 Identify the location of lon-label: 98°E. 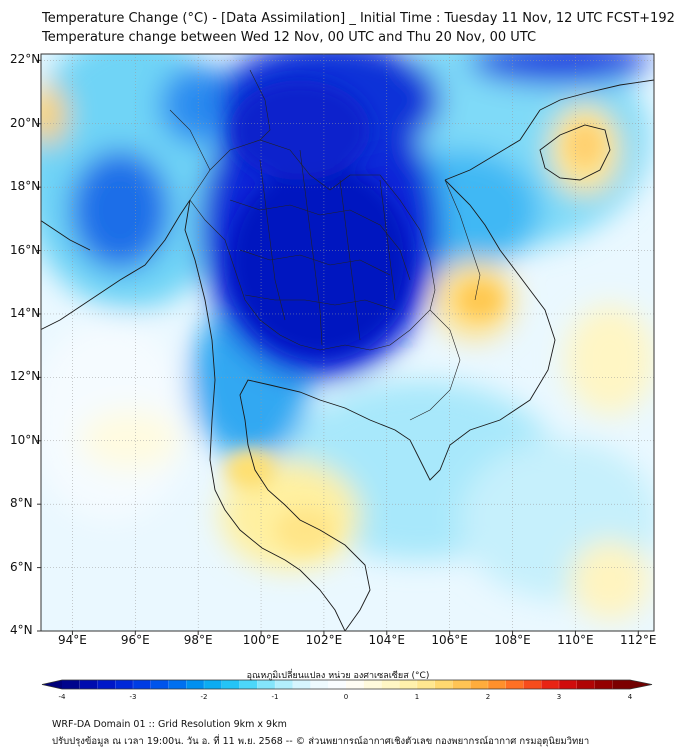
(198, 640).